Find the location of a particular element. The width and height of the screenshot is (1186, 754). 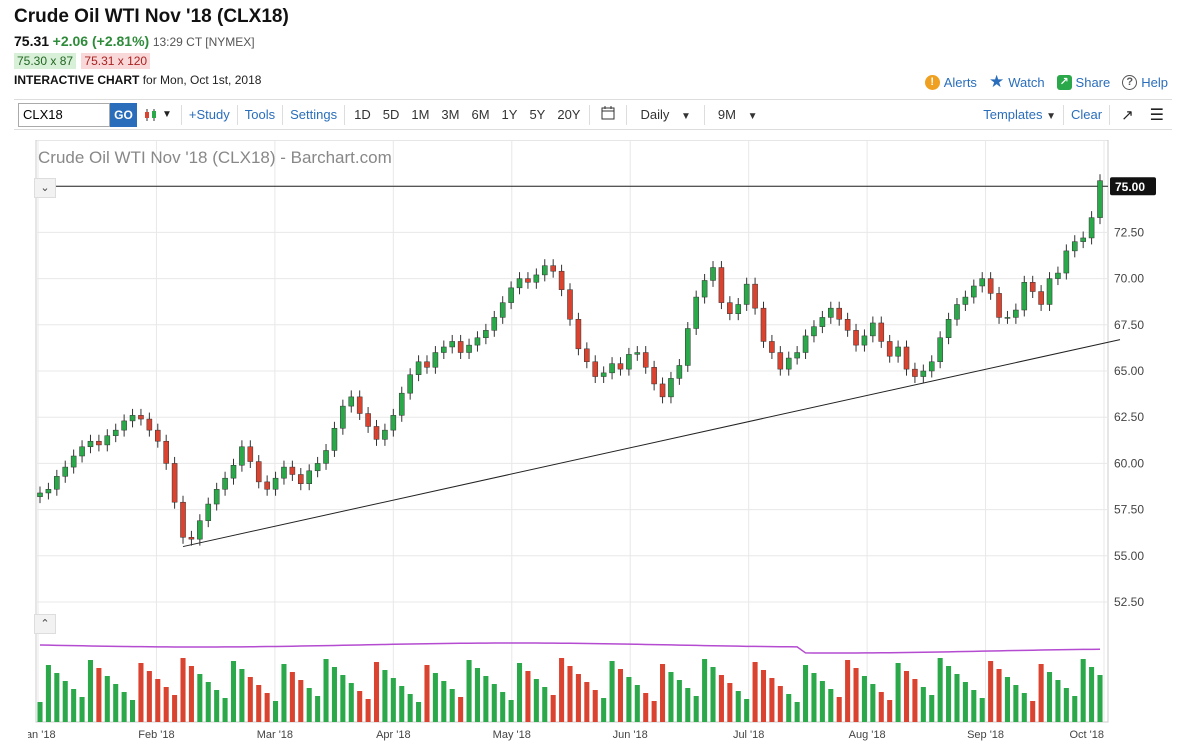

period-button: 6M is located at coordinates (480, 114).